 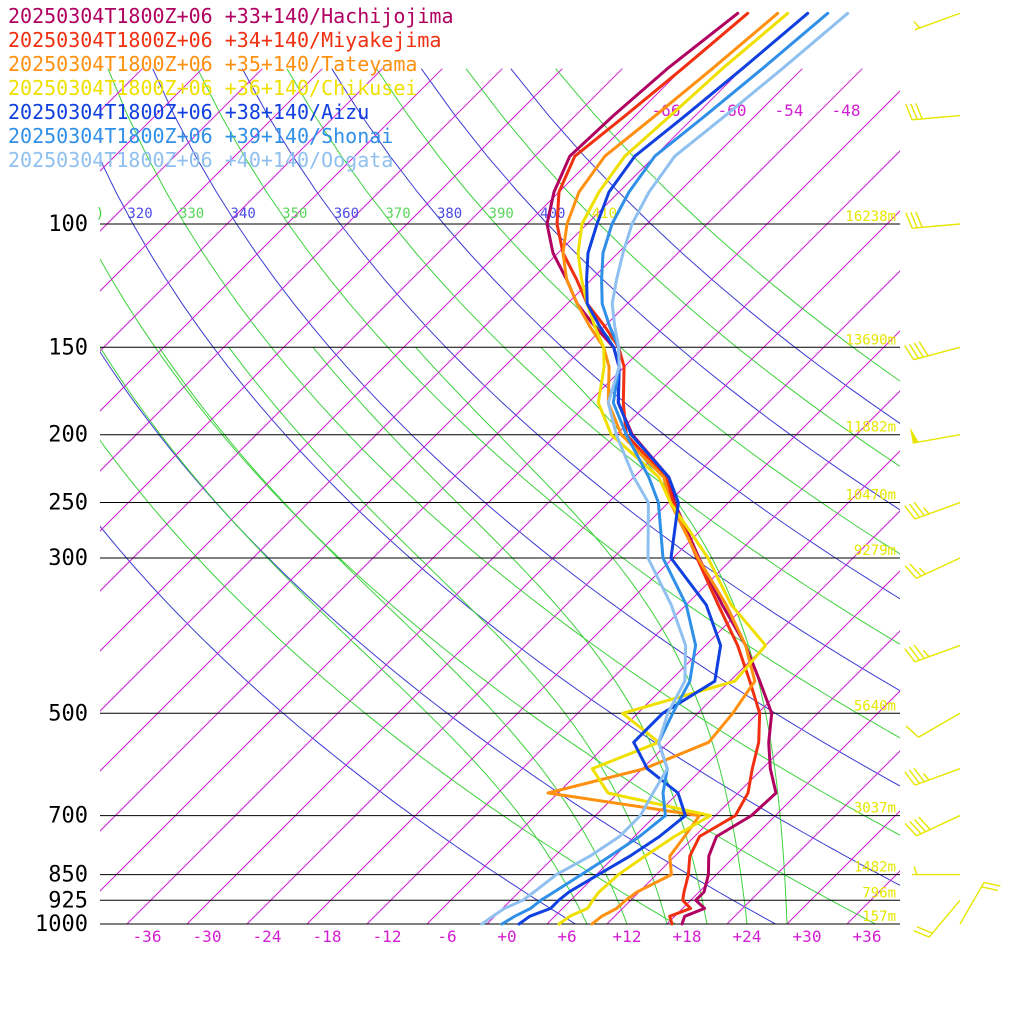 What do you see at coordinates (870, 340) in the screenshot?
I see `height-label: 13690m` at bounding box center [870, 340].